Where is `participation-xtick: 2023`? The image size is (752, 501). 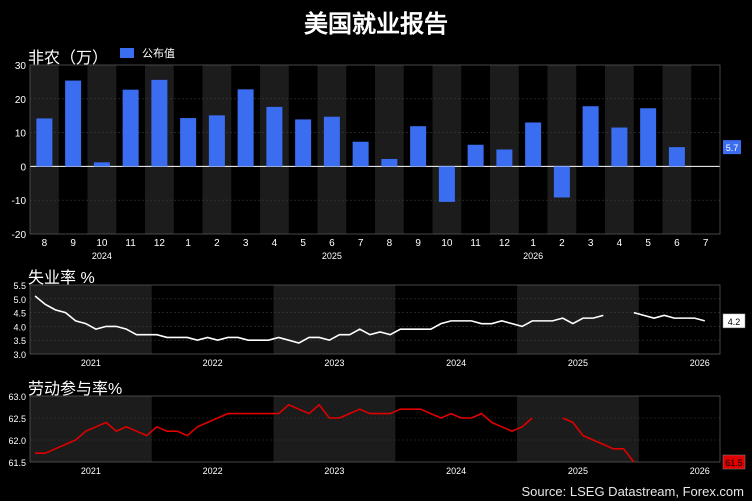
participation-xtick: 2023 is located at coordinates (334, 471).